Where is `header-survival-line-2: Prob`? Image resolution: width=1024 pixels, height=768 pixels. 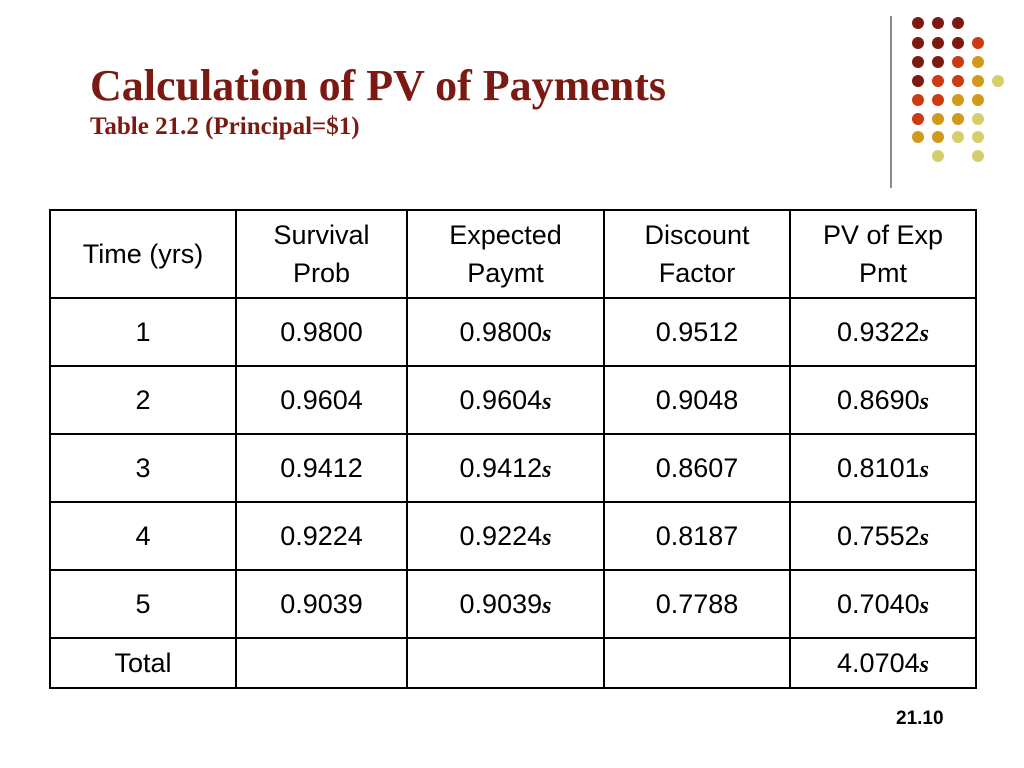
header-survival-line-2: Prob is located at coordinates (321, 273).